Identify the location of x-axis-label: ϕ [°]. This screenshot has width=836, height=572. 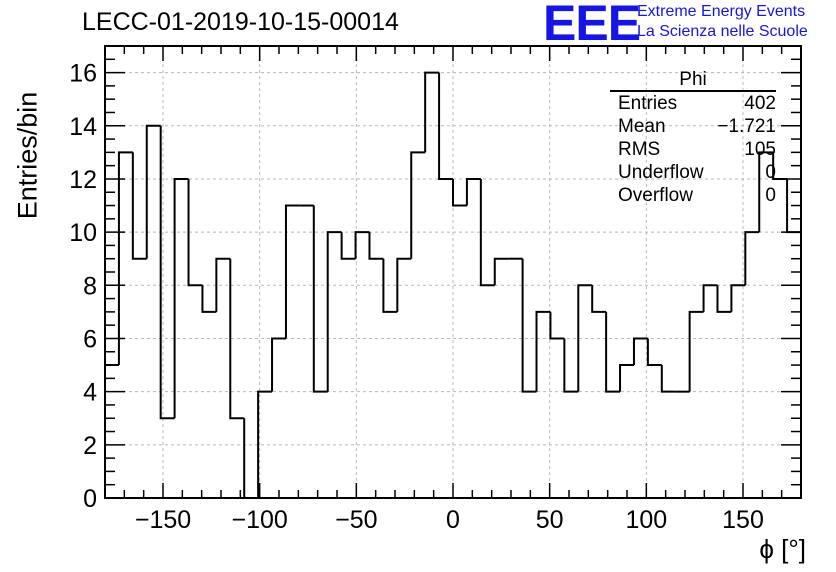
(782, 549).